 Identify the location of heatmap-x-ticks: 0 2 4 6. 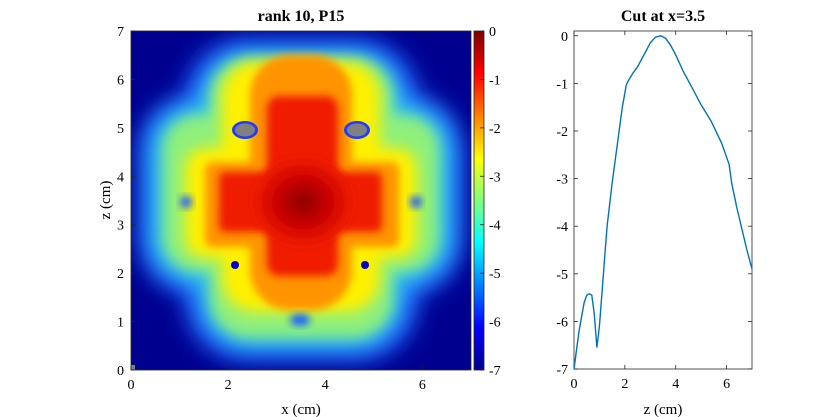
(277, 379).